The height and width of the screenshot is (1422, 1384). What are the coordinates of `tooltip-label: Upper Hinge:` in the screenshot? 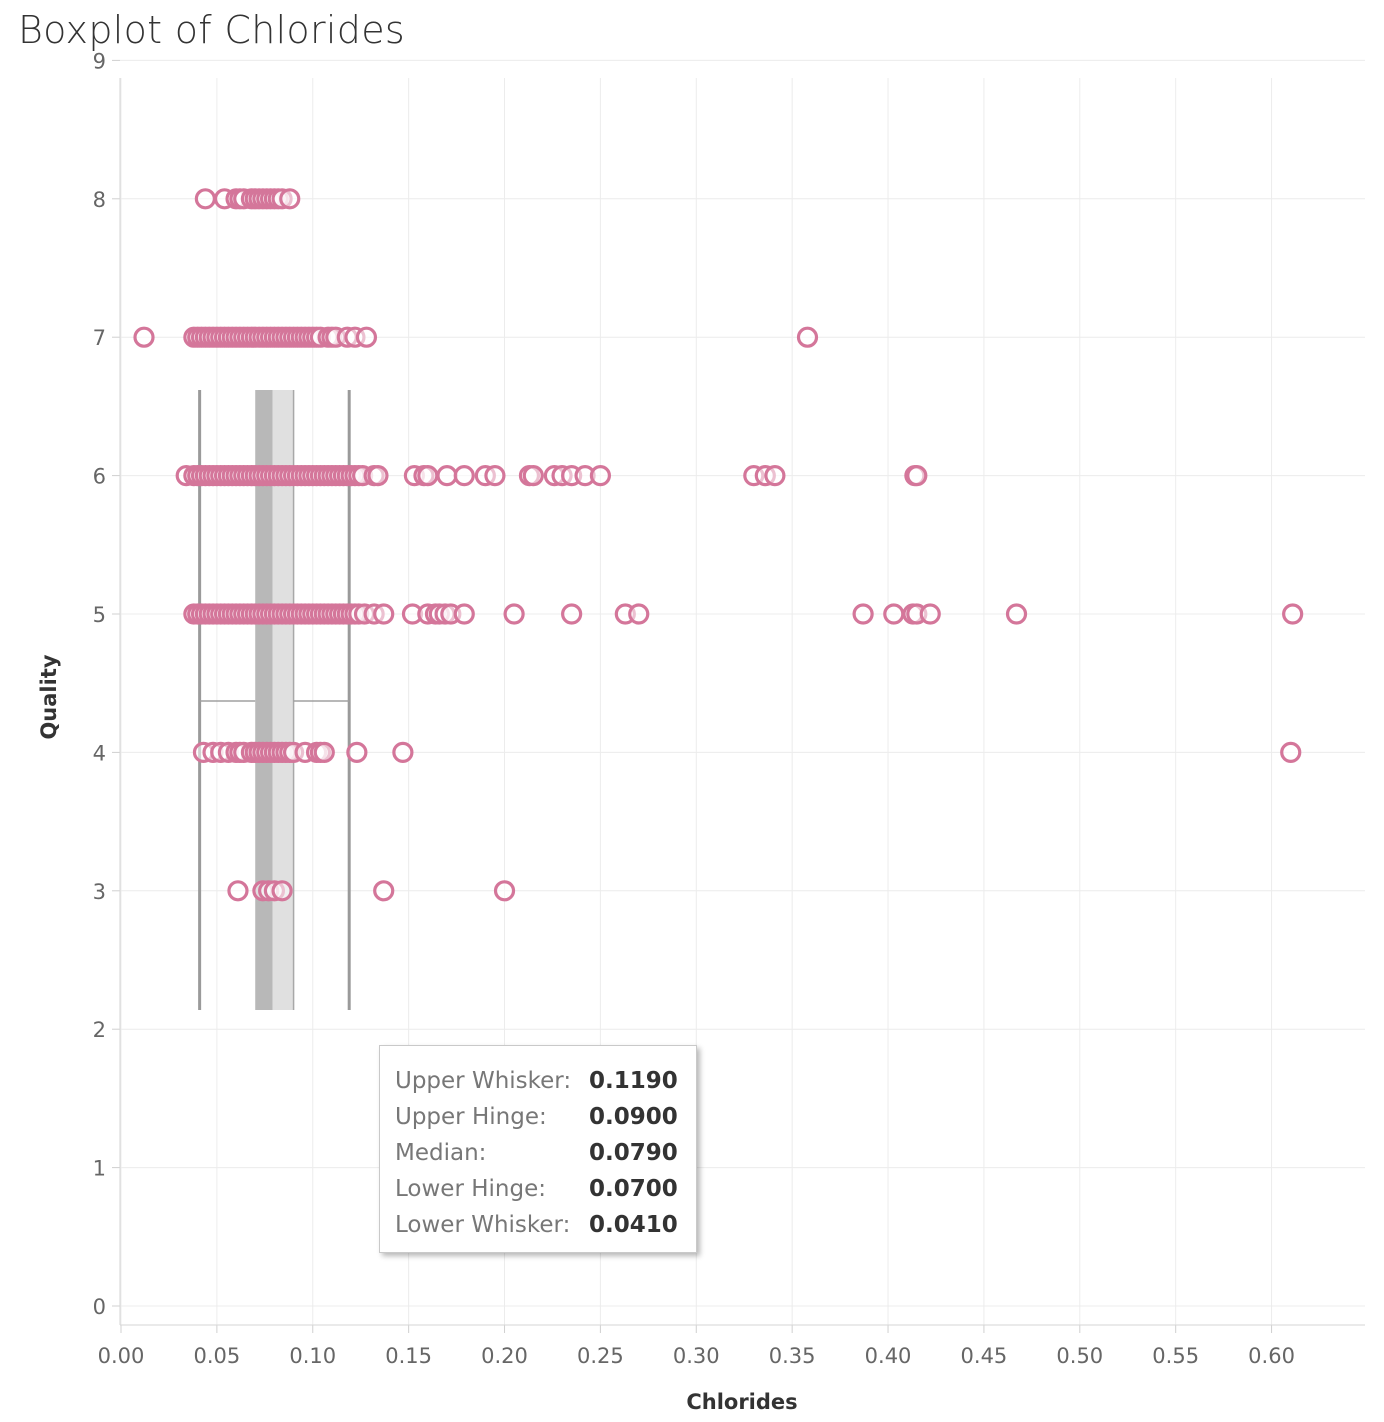 It's located at (471, 1117).